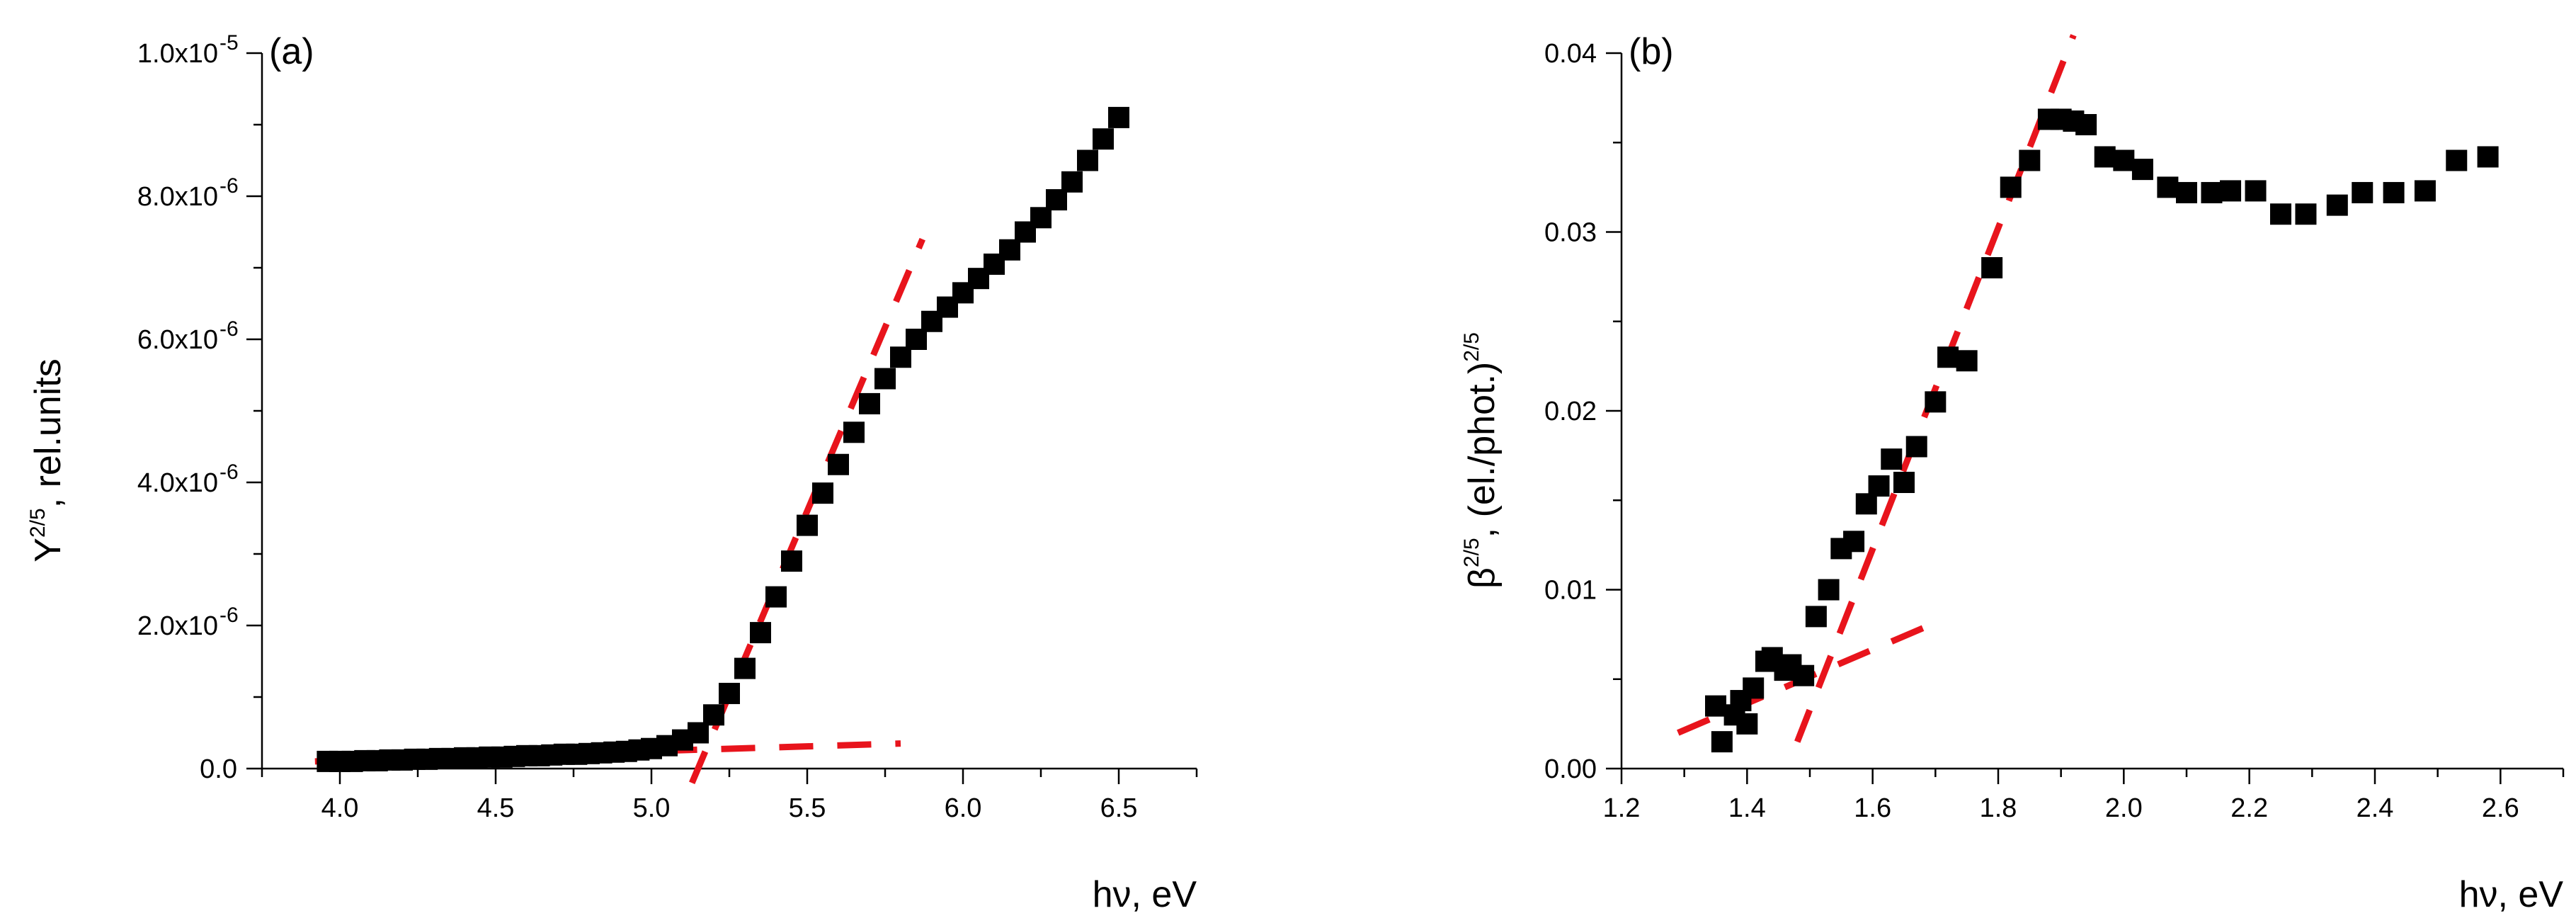  I want to click on slope-fit-line-a, so click(807, 510).